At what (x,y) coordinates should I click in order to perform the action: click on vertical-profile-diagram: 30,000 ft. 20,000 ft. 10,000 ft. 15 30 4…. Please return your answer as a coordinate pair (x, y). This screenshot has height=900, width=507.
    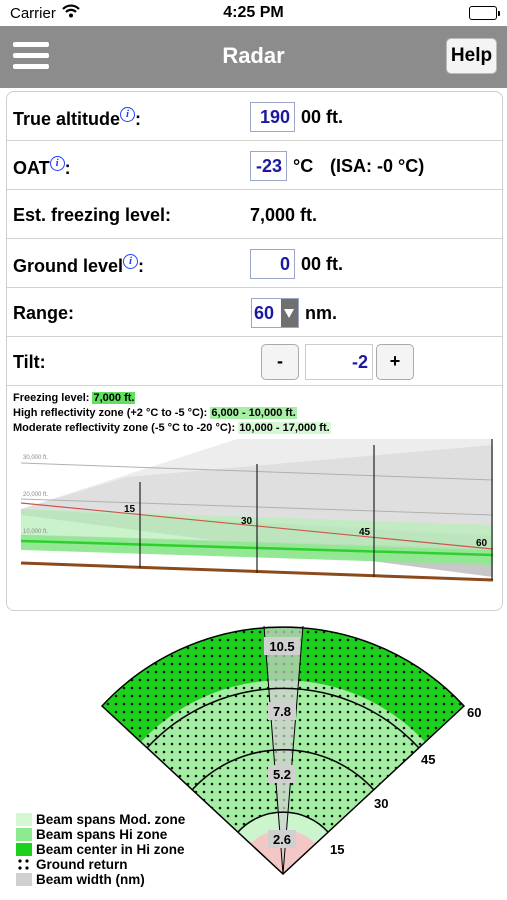
    Looking at the image, I should click on (257, 510).